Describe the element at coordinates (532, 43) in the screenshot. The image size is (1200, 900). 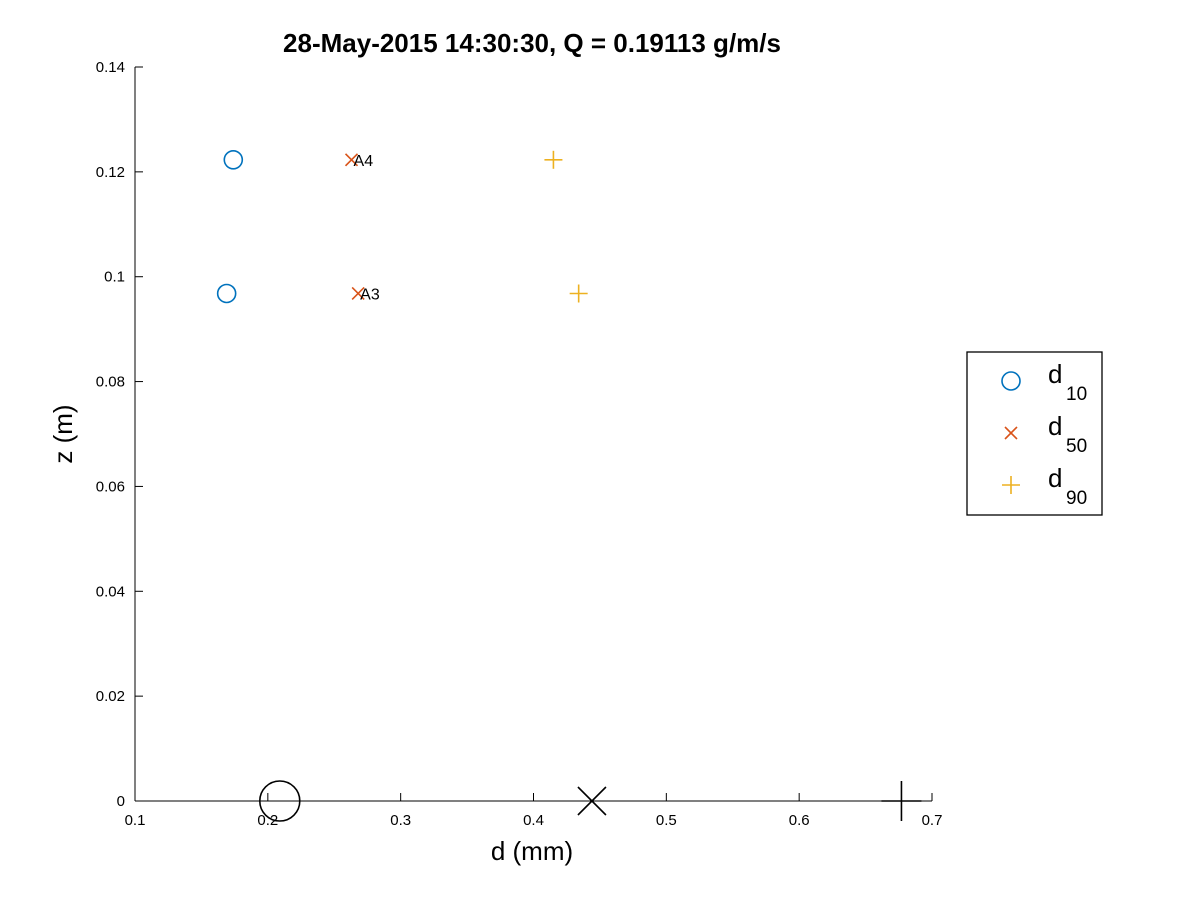
I see `chart-title: 28-May-2015 14:30:30, Q = 0.19113 g/m/s` at that location.